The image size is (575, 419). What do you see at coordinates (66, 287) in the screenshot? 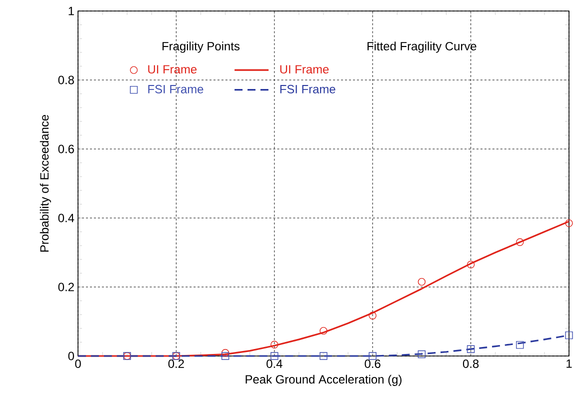
I see `y-tick-label: 0.2` at bounding box center [66, 287].